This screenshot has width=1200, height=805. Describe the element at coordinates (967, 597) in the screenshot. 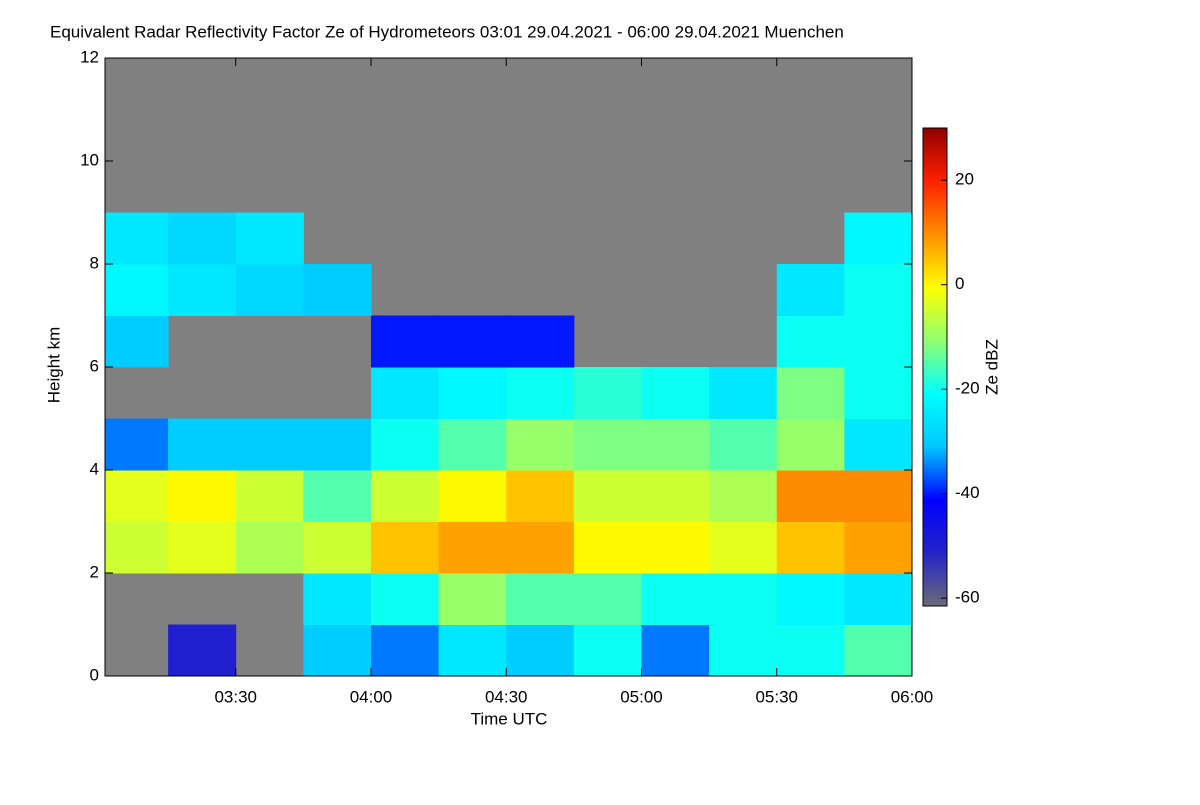

I see `colorbar-tick-label: -60` at that location.